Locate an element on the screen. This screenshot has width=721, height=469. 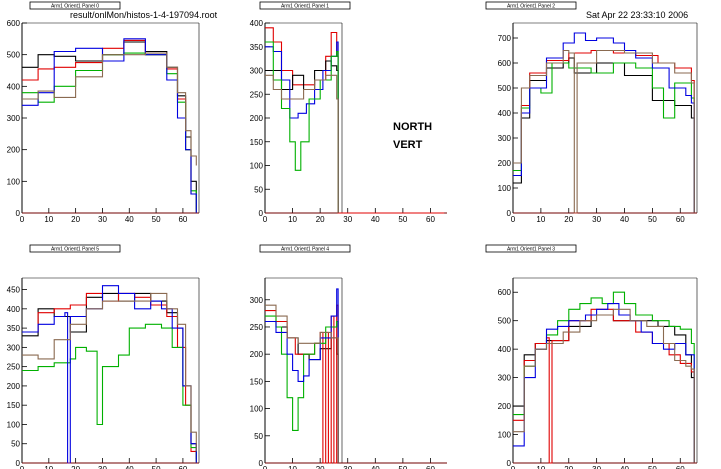
y-tick-label: 700 is located at coordinates (505, 38).